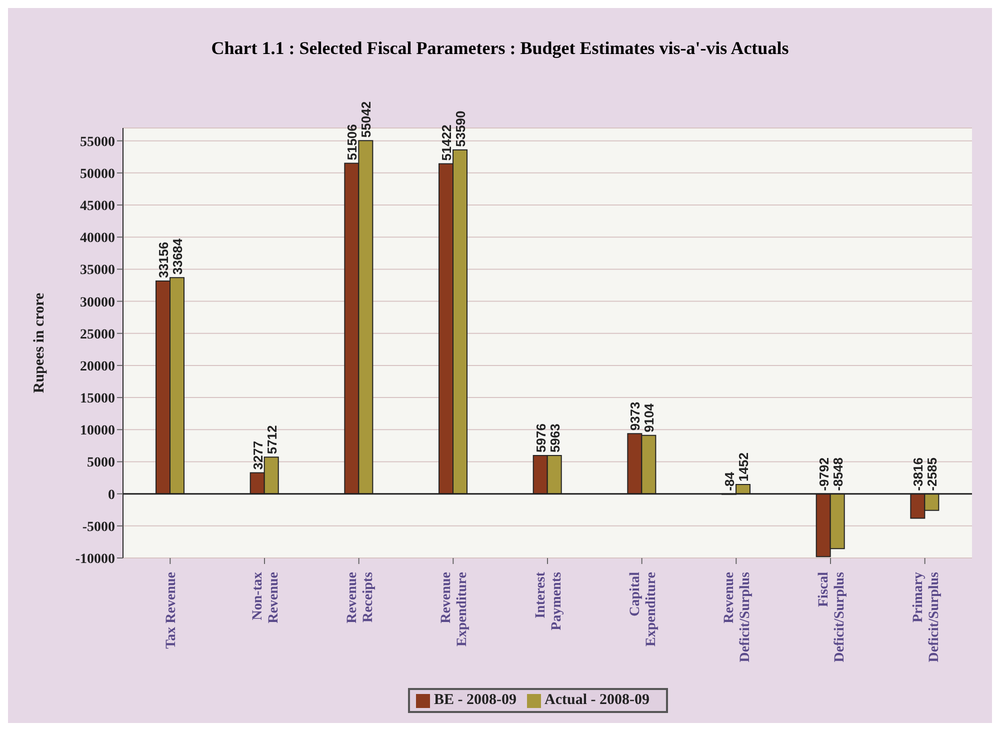 This screenshot has width=1000, height=733. What do you see at coordinates (730, 481) in the screenshot?
I see `data-label: -84` at bounding box center [730, 481].